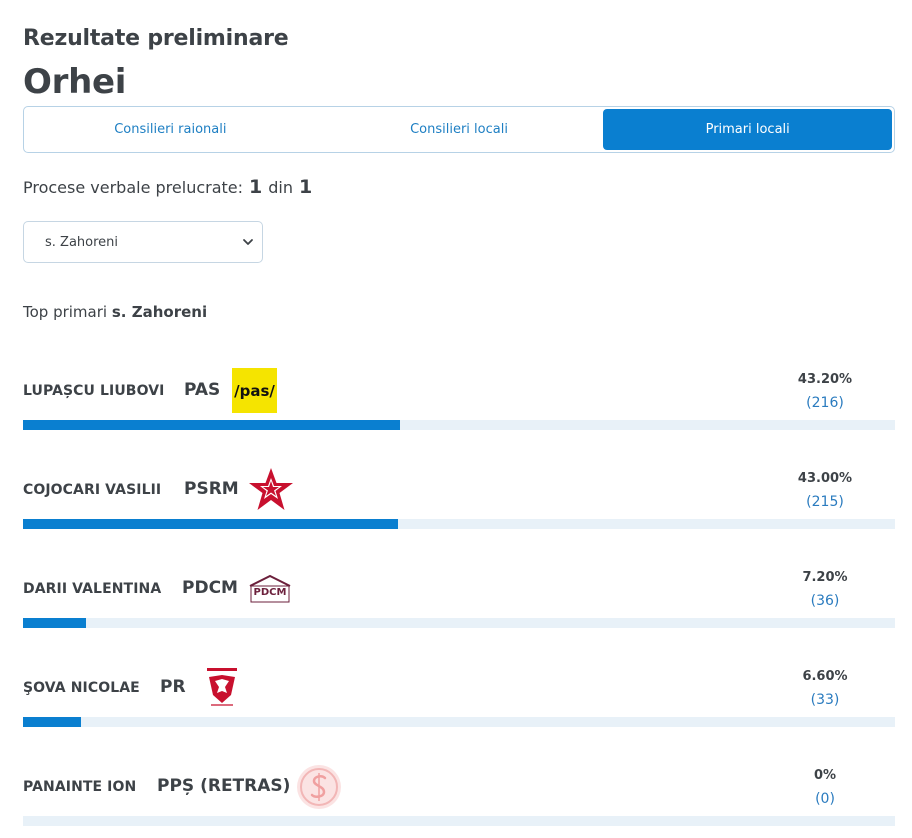  Describe the element at coordinates (211, 489) in the screenshot. I see `candidate-party: PSRM` at that location.